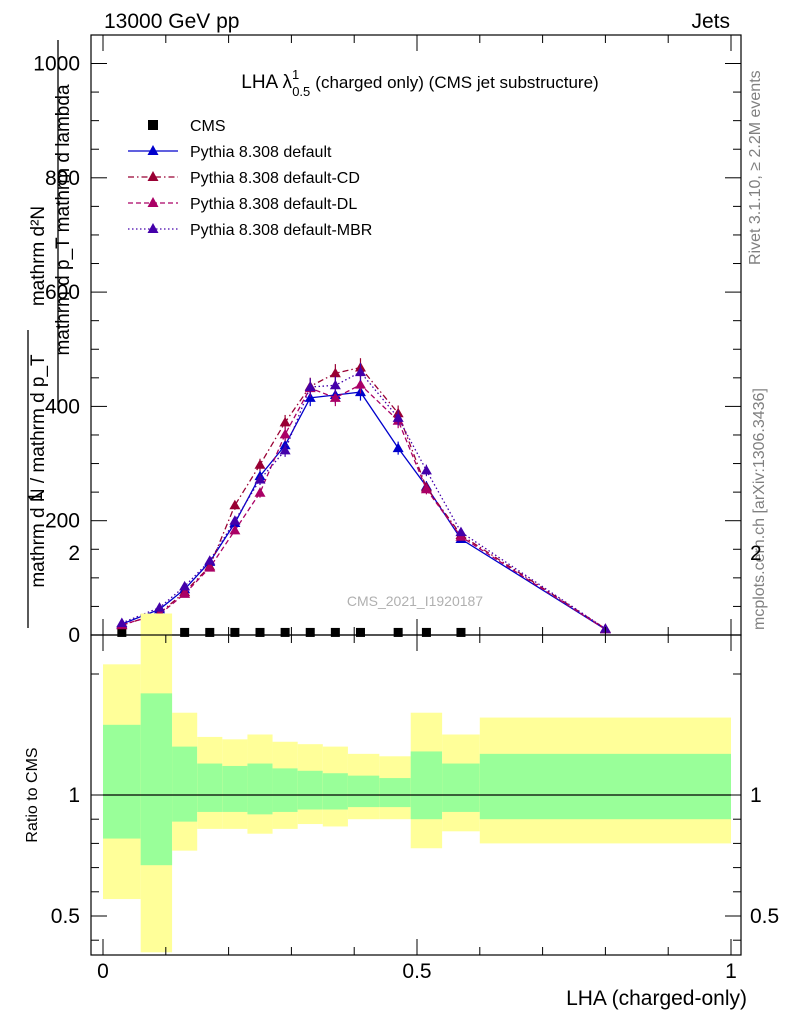 The width and height of the screenshot is (786, 1024). What do you see at coordinates (38, 256) in the screenshot?
I see `ylabel-numerator: mathrm d²N` at bounding box center [38, 256].